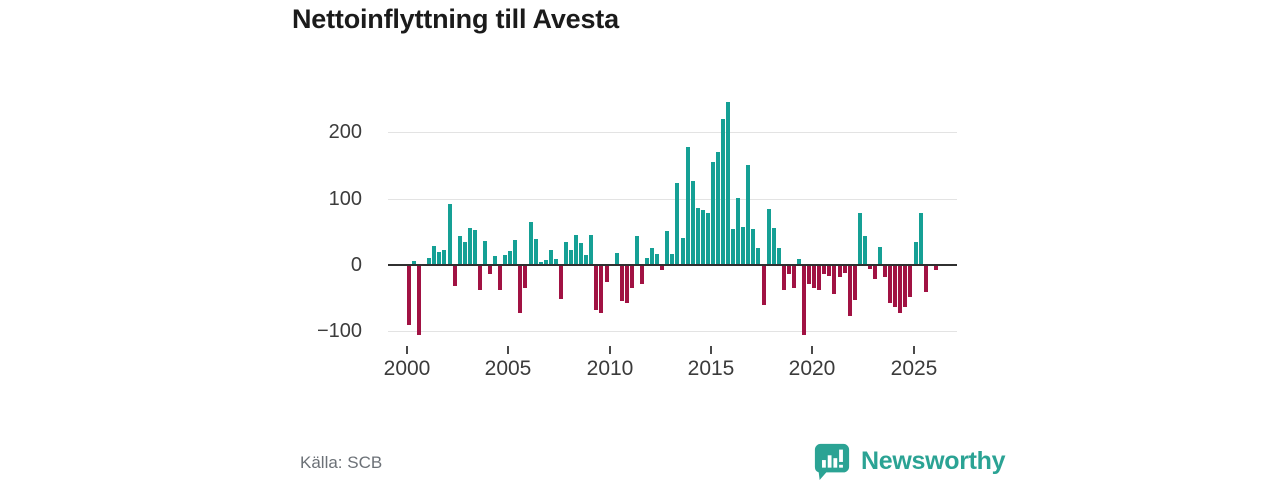  Describe the element at coordinates (812, 368) in the screenshot. I see `x-tick-label: 2020` at that location.